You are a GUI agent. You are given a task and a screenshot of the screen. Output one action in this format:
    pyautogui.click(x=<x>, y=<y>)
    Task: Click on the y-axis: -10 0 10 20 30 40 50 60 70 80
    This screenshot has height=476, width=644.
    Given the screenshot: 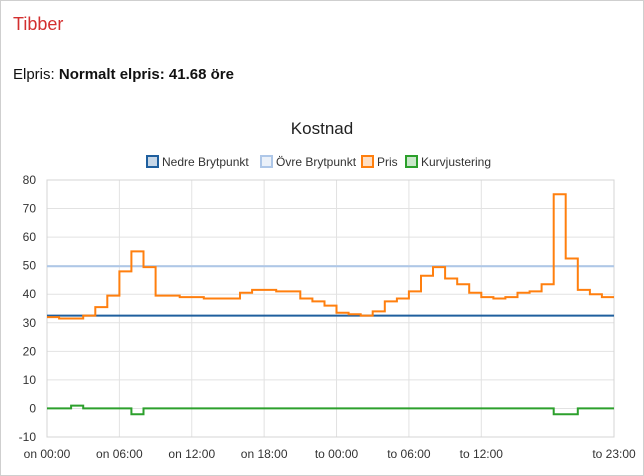 What is the action you would take?
    pyautogui.click(x=28, y=308)
    